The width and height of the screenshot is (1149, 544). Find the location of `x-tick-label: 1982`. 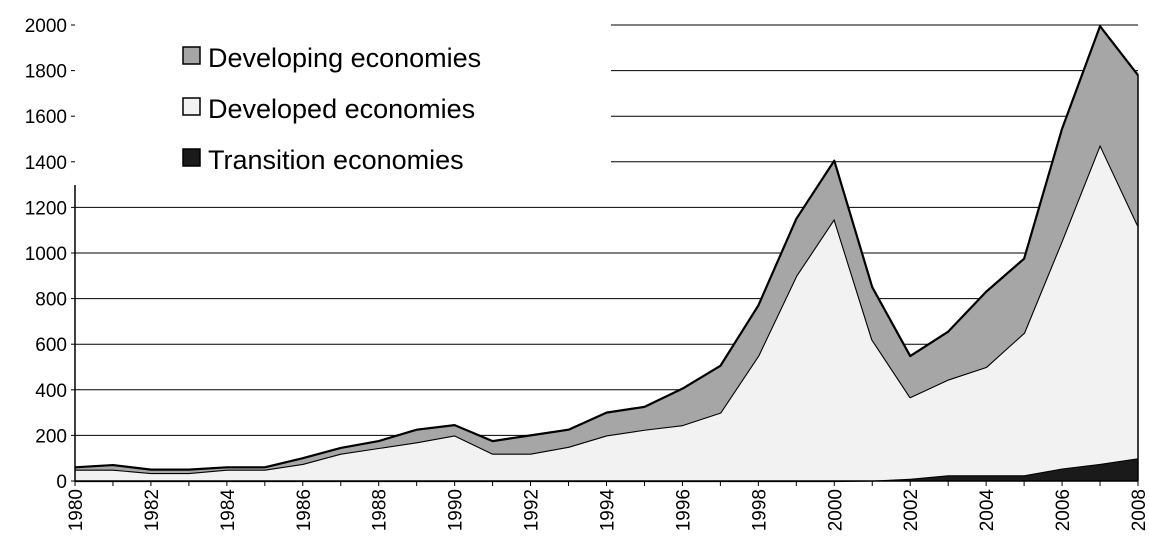

x-tick-label: 1982 is located at coordinates (152, 510).